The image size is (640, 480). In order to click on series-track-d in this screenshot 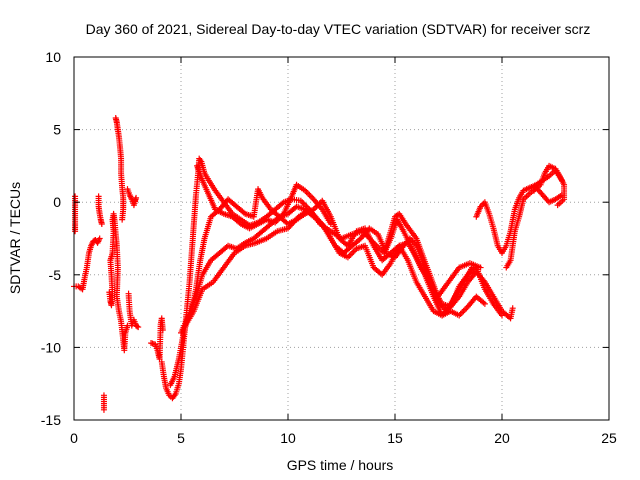, I will do `click(103, 402)`.